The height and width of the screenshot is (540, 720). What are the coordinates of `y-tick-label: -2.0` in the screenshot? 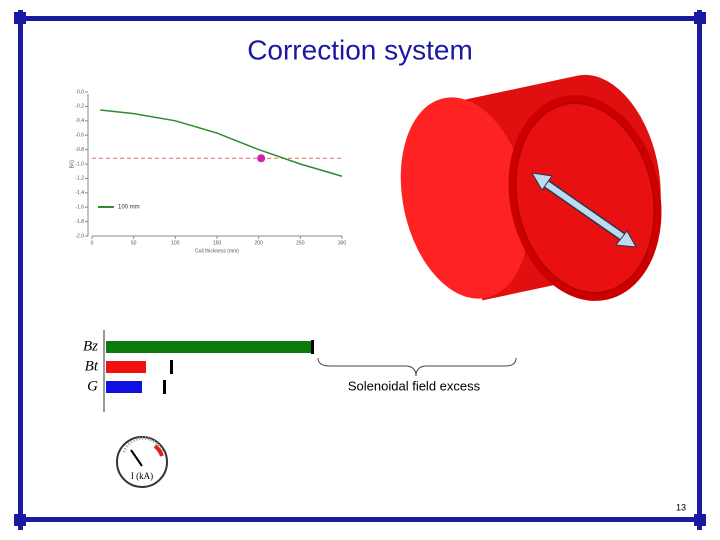 It's located at (79, 236).